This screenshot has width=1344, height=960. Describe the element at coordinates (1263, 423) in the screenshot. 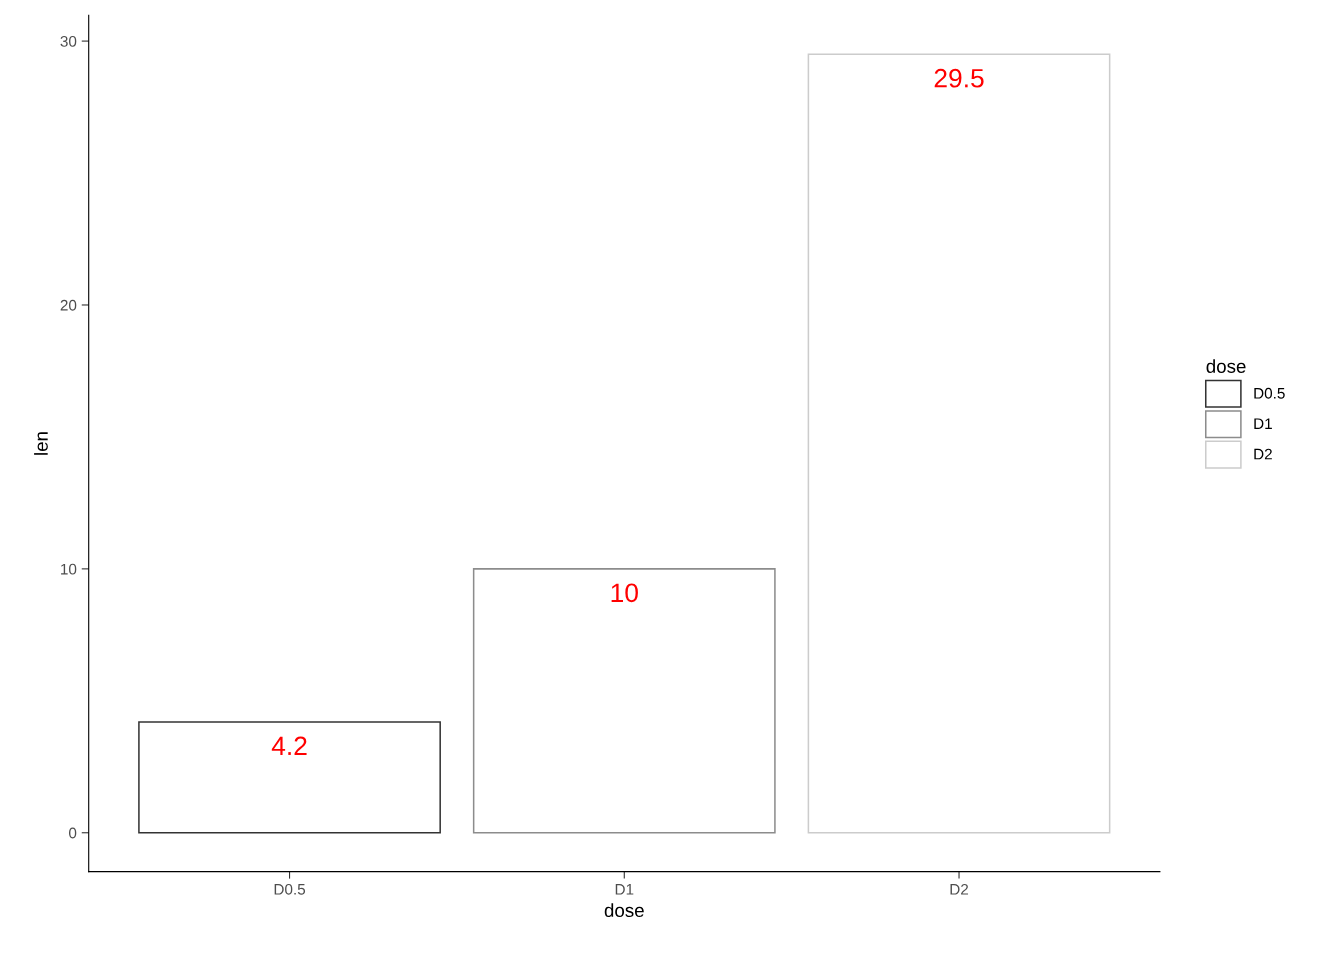

I see `legend-label: D1` at that location.